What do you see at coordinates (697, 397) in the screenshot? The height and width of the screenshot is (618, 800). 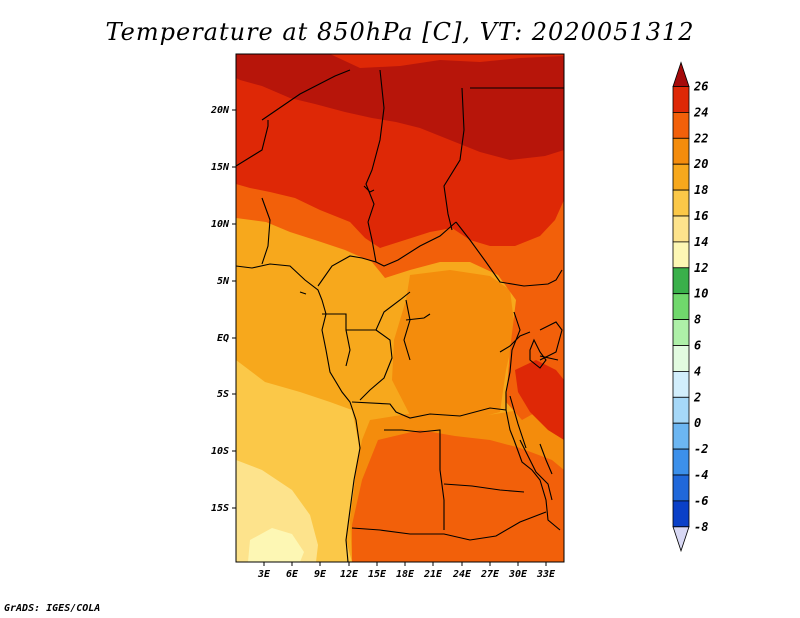 I see `colorbar-label: 2` at bounding box center [697, 397].